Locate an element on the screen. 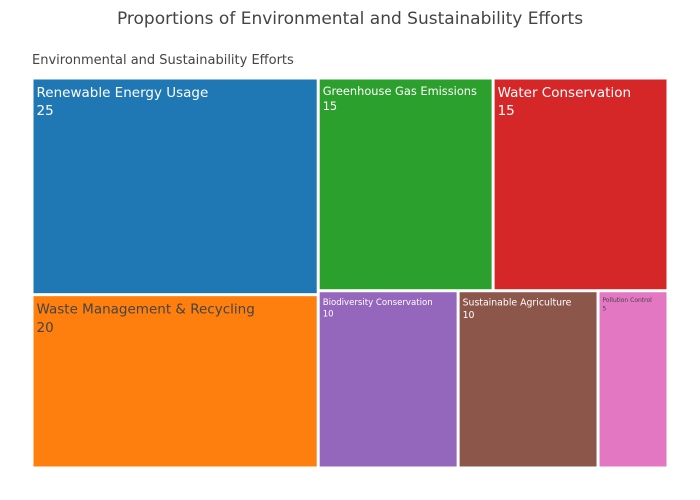 The height and width of the screenshot is (500, 700). treemap-rect-pollution-control is located at coordinates (633, 379).